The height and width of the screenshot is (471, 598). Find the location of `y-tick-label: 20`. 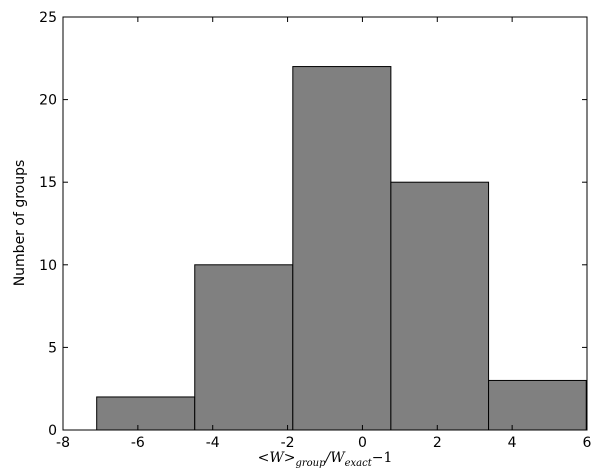

y-tick-label: 20 is located at coordinates (48, 101).